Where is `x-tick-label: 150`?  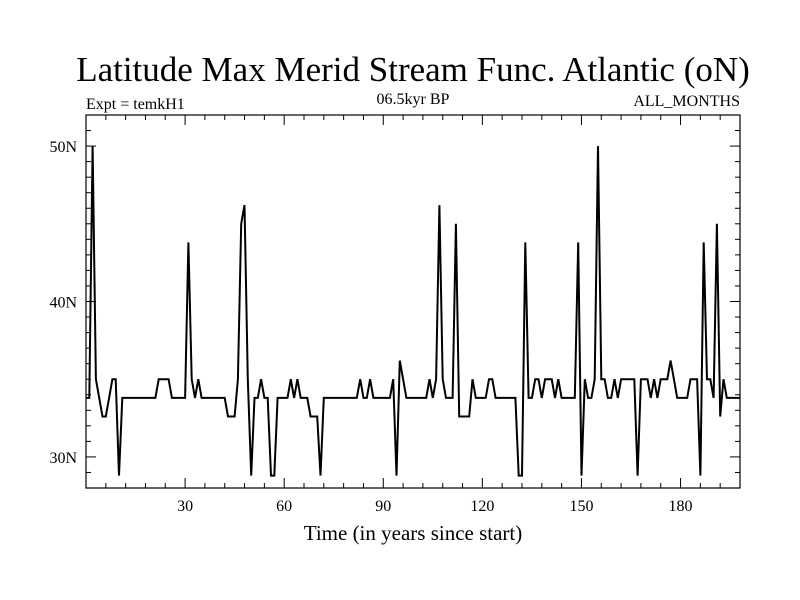
x-tick-label: 150 is located at coordinates (581, 506).